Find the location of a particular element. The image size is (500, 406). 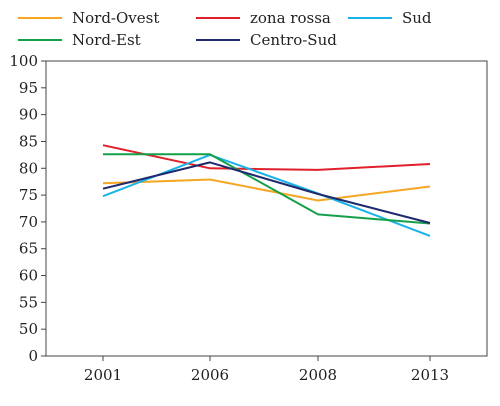

y-tick-label: 90 is located at coordinates (28, 115).